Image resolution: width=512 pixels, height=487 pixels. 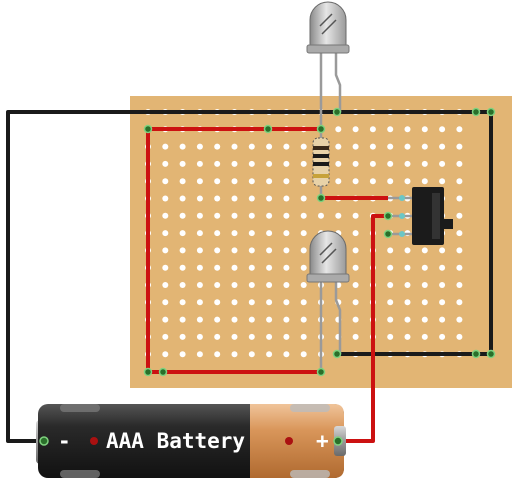 What do you see at coordinates (363, 328) in the screenshot?
I see `red-wire-switch-to-battery` at bounding box center [363, 328].